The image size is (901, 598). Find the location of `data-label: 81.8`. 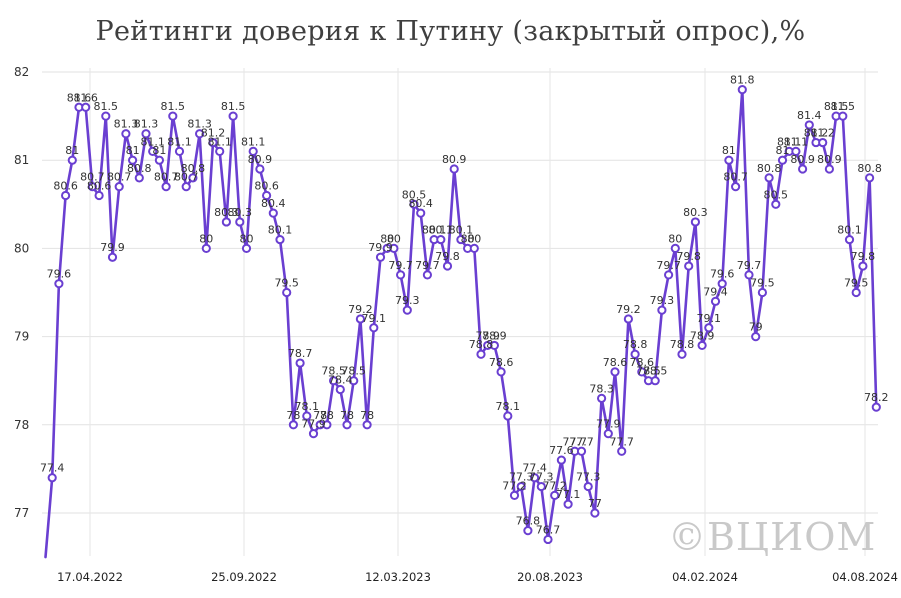

data-label: 81.8 is located at coordinates (742, 80).